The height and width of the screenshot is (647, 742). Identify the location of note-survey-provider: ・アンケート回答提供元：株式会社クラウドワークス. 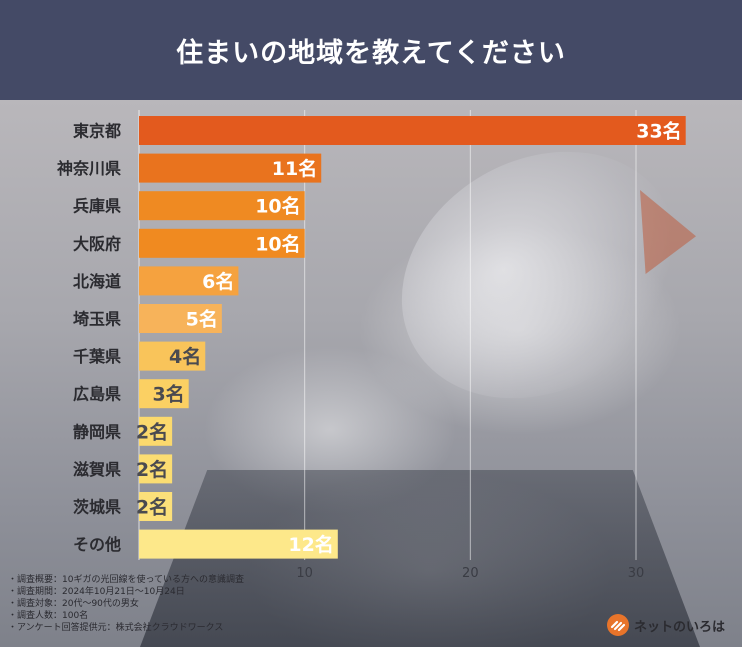
(116, 628).